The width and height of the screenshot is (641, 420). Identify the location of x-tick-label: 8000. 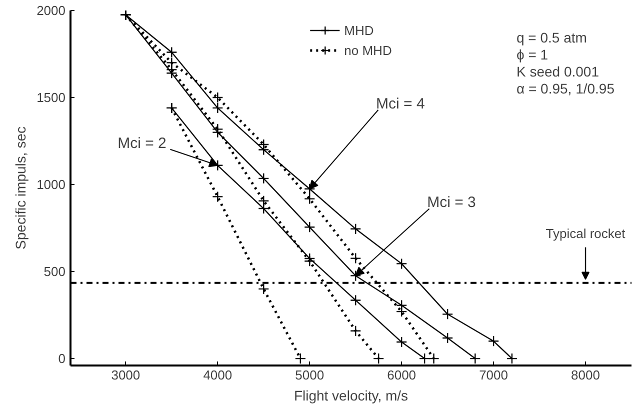
(585, 375).